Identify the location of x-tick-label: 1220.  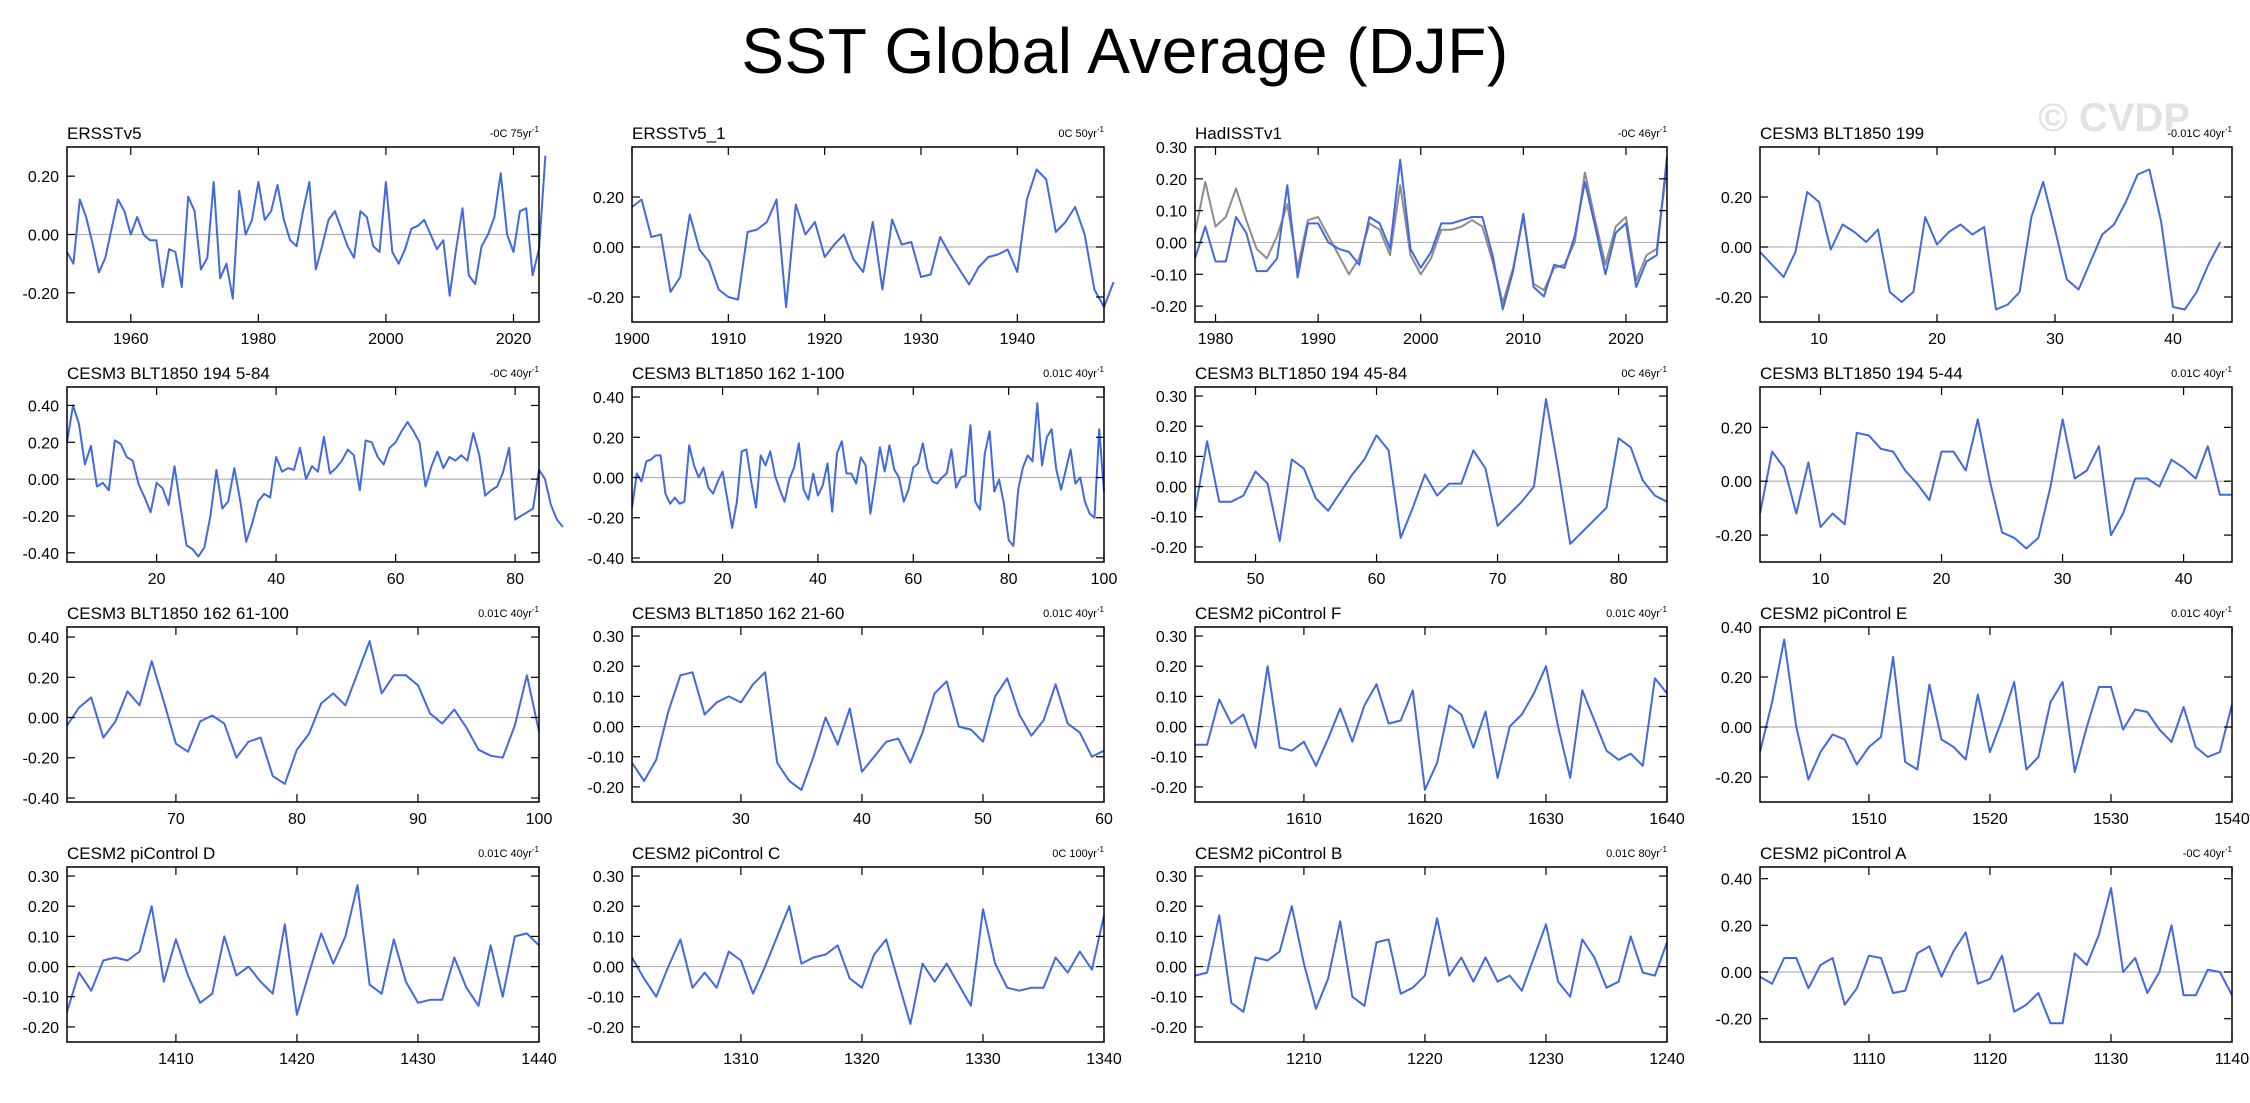
(1425, 1059).